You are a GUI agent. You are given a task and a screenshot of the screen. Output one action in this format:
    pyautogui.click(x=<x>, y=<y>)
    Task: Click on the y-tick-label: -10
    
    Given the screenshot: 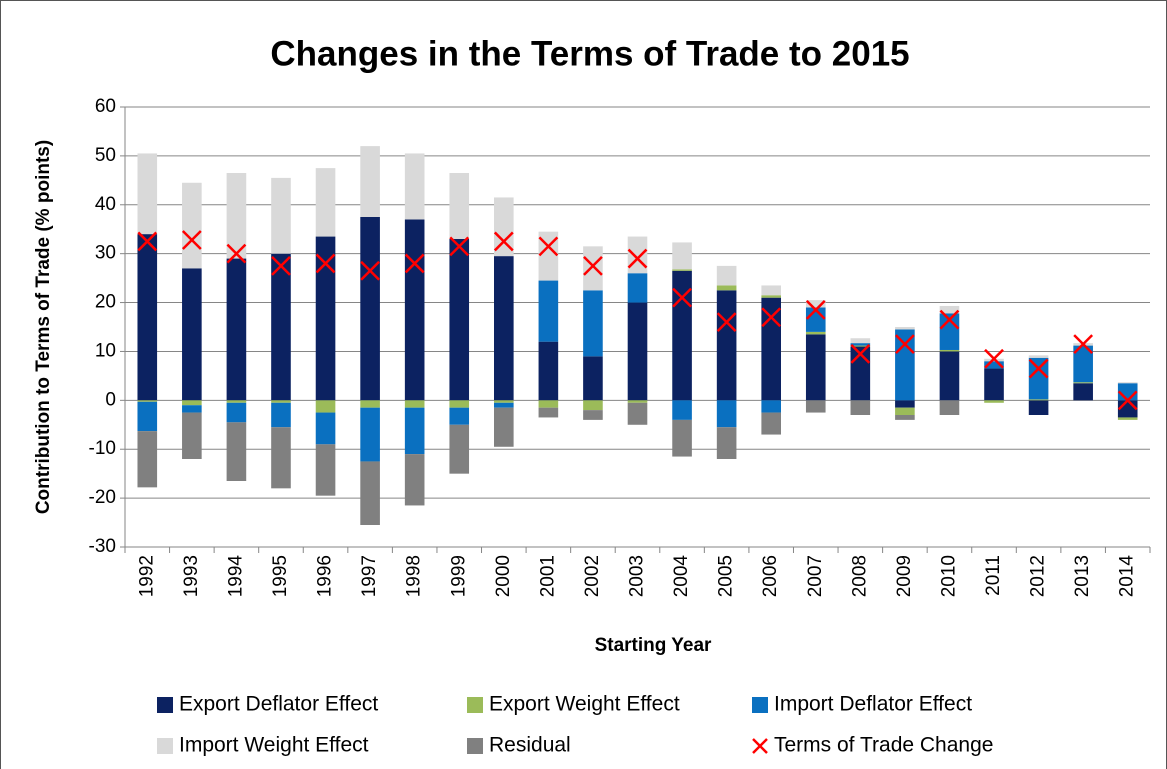 What is the action you would take?
    pyautogui.click(x=102, y=448)
    